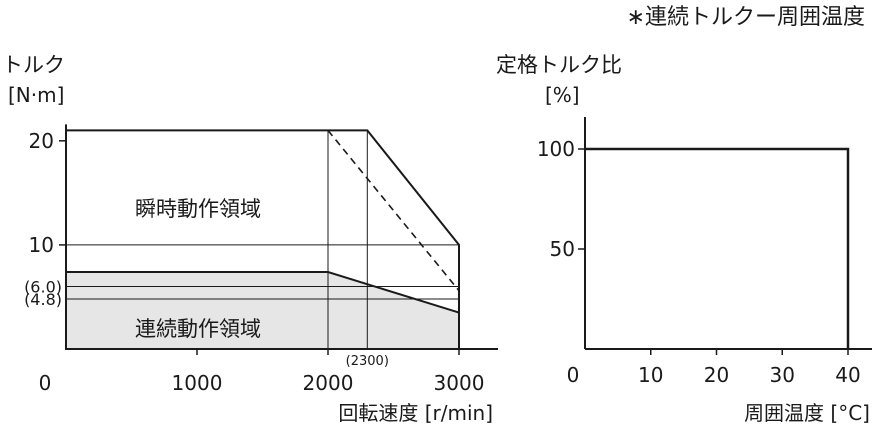  What do you see at coordinates (847, 375) in the screenshot?
I see `x-tick-label: 40` at bounding box center [847, 375].